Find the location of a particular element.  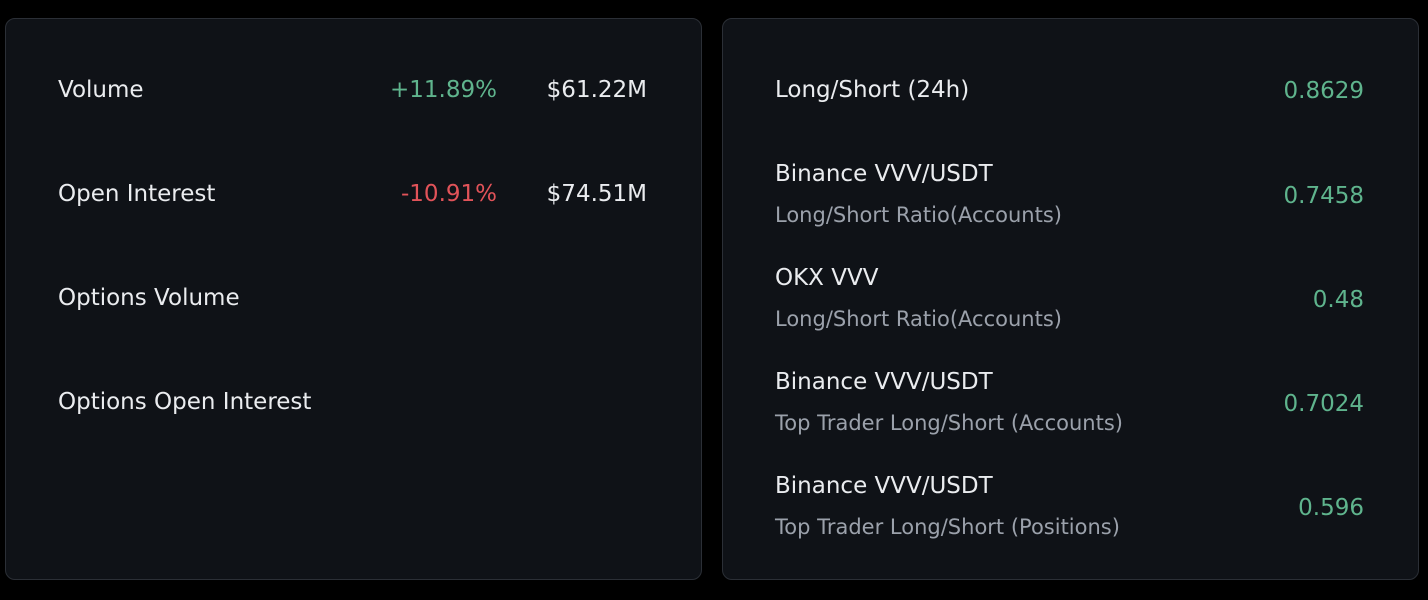

ratio-title: OKX VVV is located at coordinates (827, 278).